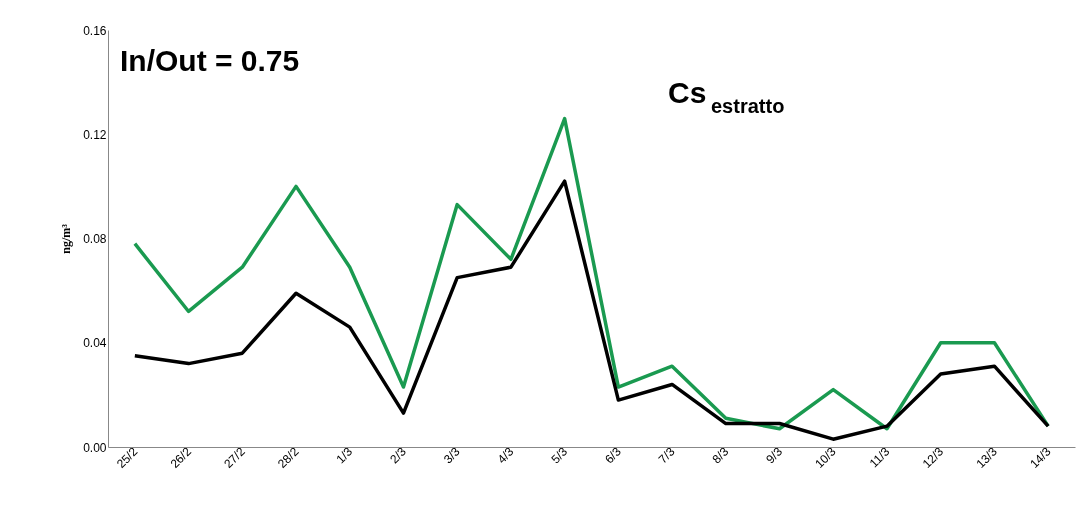 This screenshot has height=505, width=1081. Describe the element at coordinates (234, 457) in the screenshot. I see `x-tick-label: 27/2` at that location.